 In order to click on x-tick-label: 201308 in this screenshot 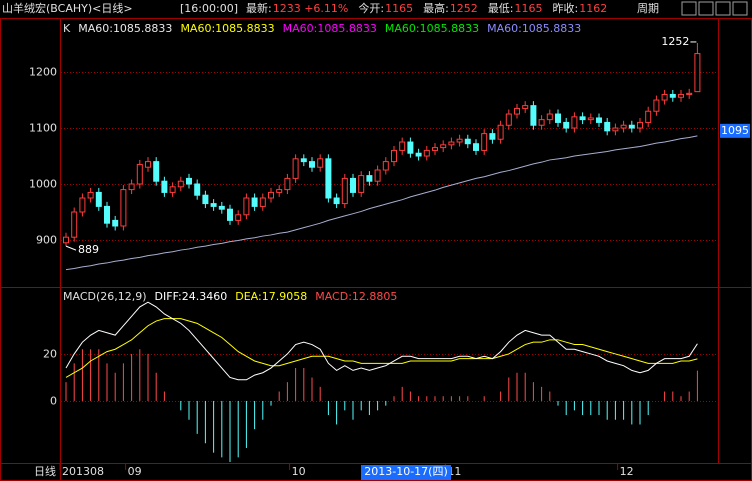, I will do `click(83, 471)`.